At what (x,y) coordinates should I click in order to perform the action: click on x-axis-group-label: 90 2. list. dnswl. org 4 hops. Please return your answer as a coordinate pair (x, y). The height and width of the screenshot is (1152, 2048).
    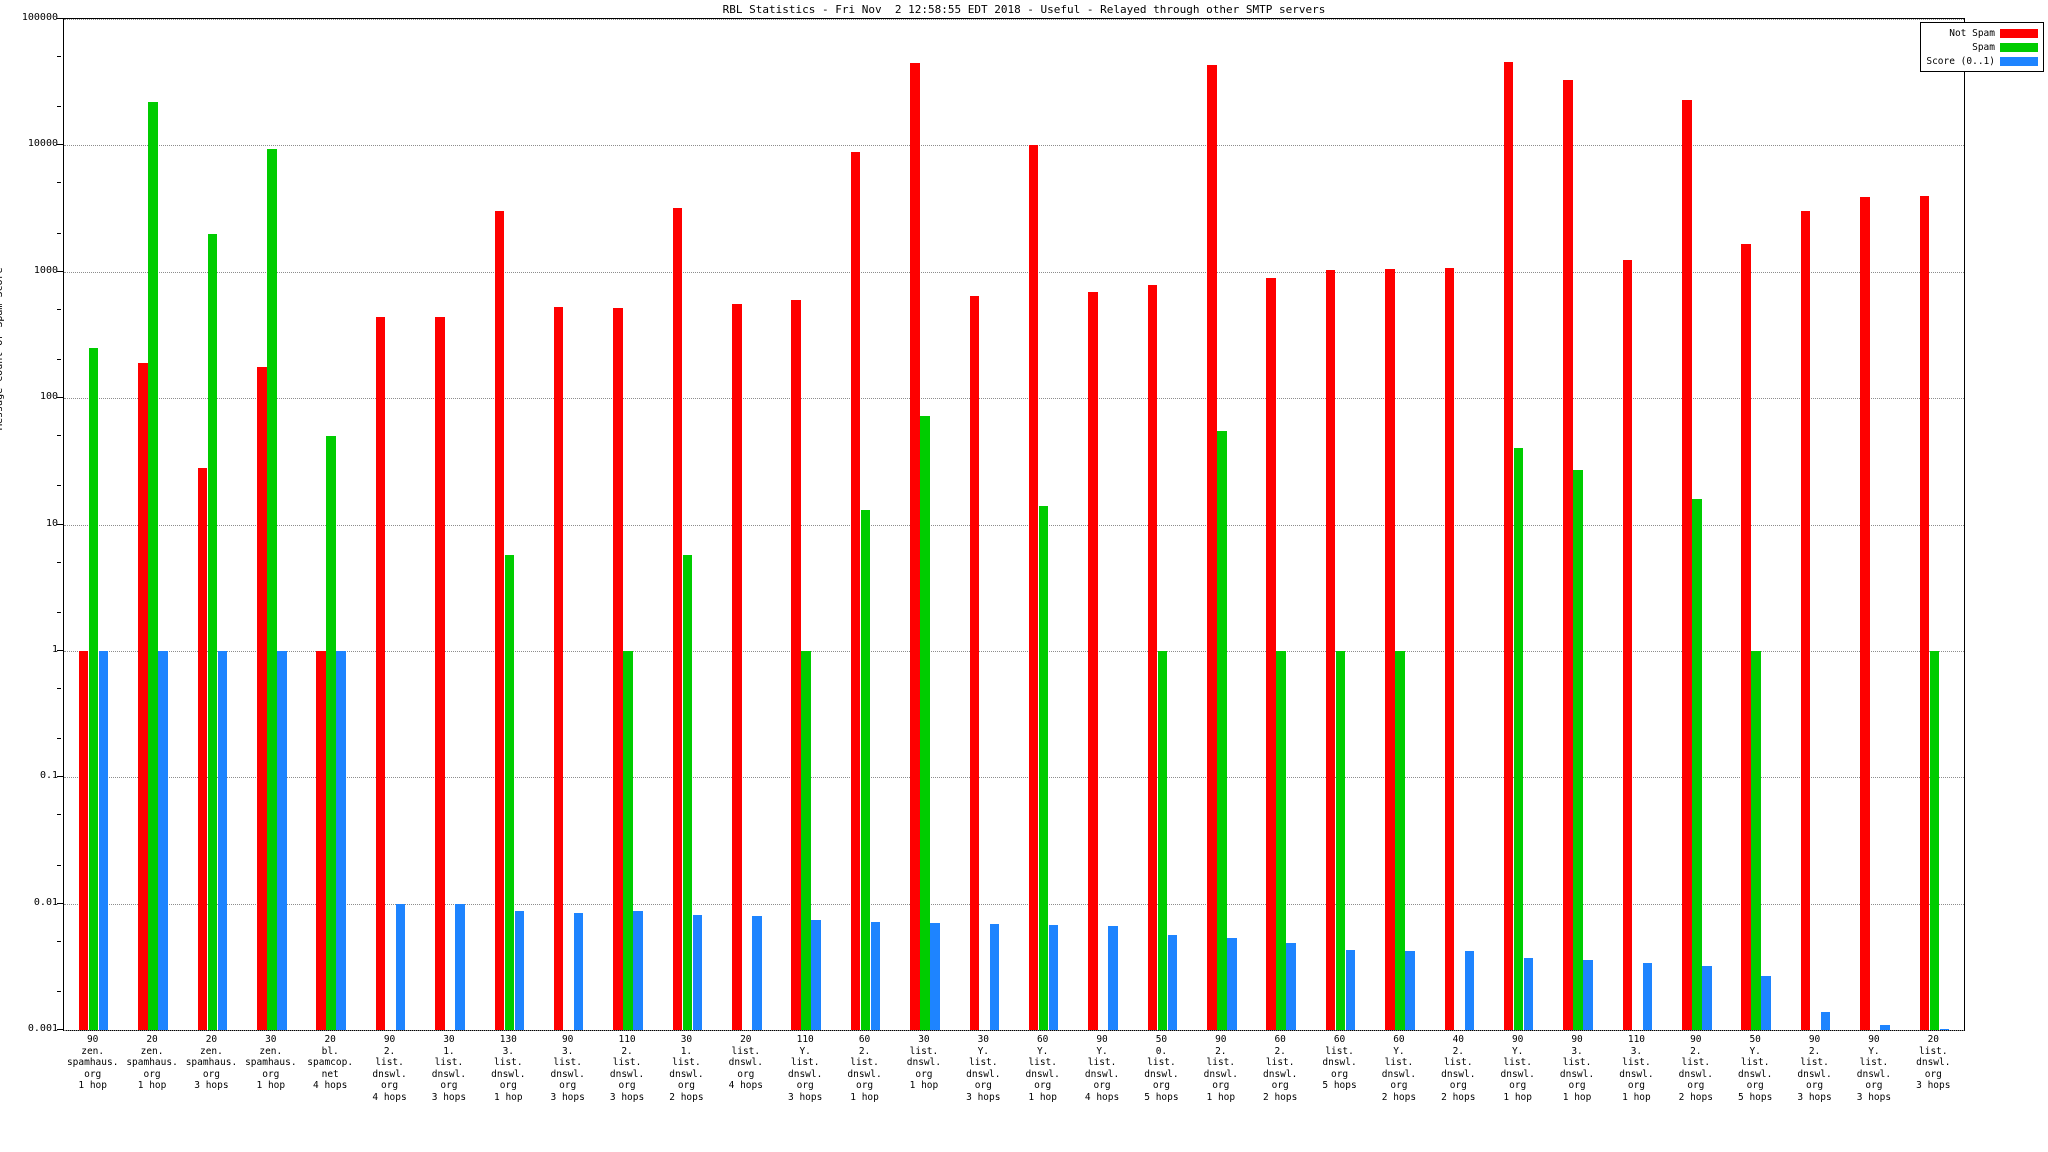
    Looking at the image, I should click on (389, 1068).